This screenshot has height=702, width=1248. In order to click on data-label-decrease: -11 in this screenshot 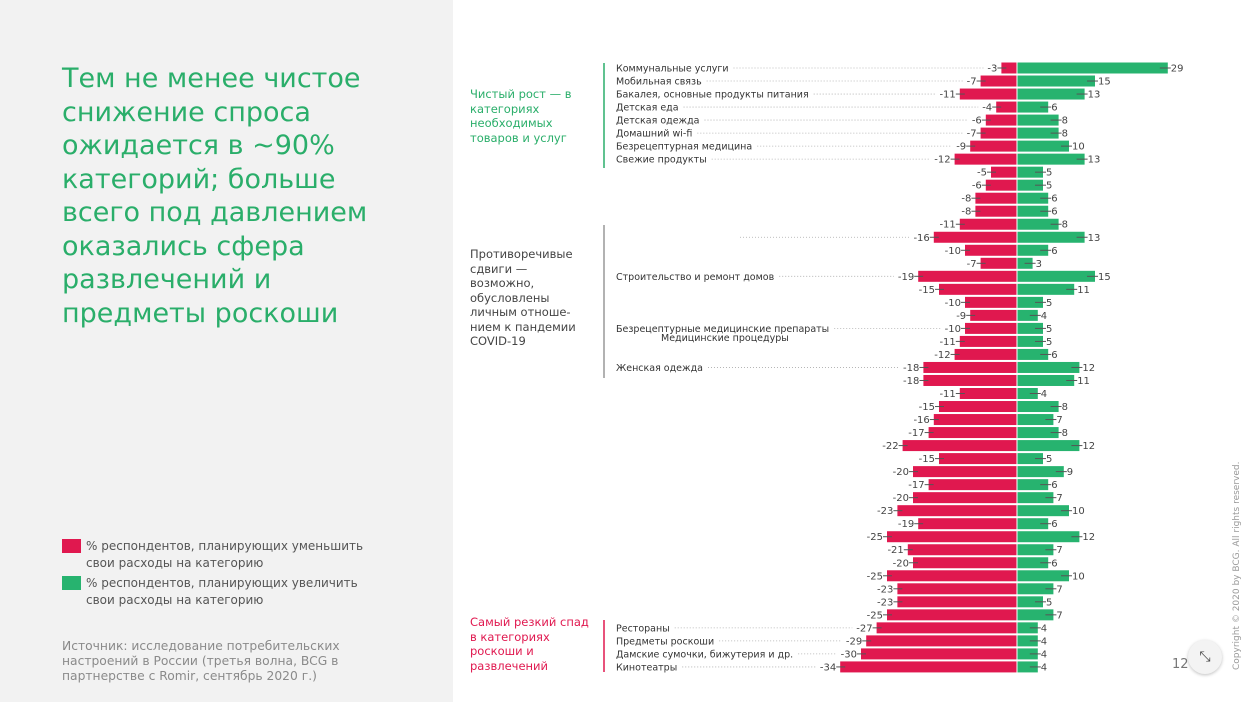, I will do `click(947, 342)`.